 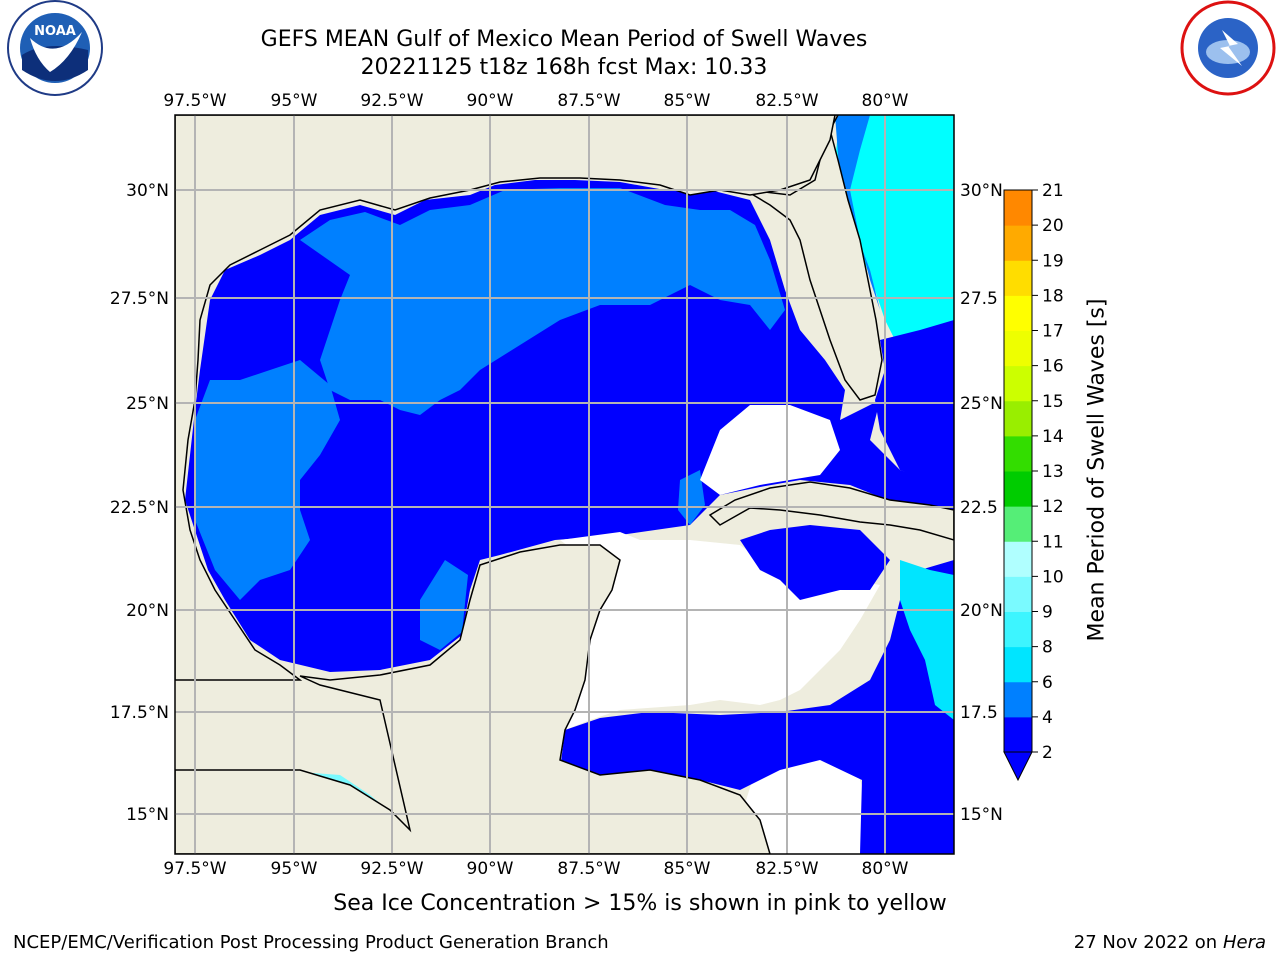 I want to click on colorbar-tick-label: 18, so click(x=1053, y=296).